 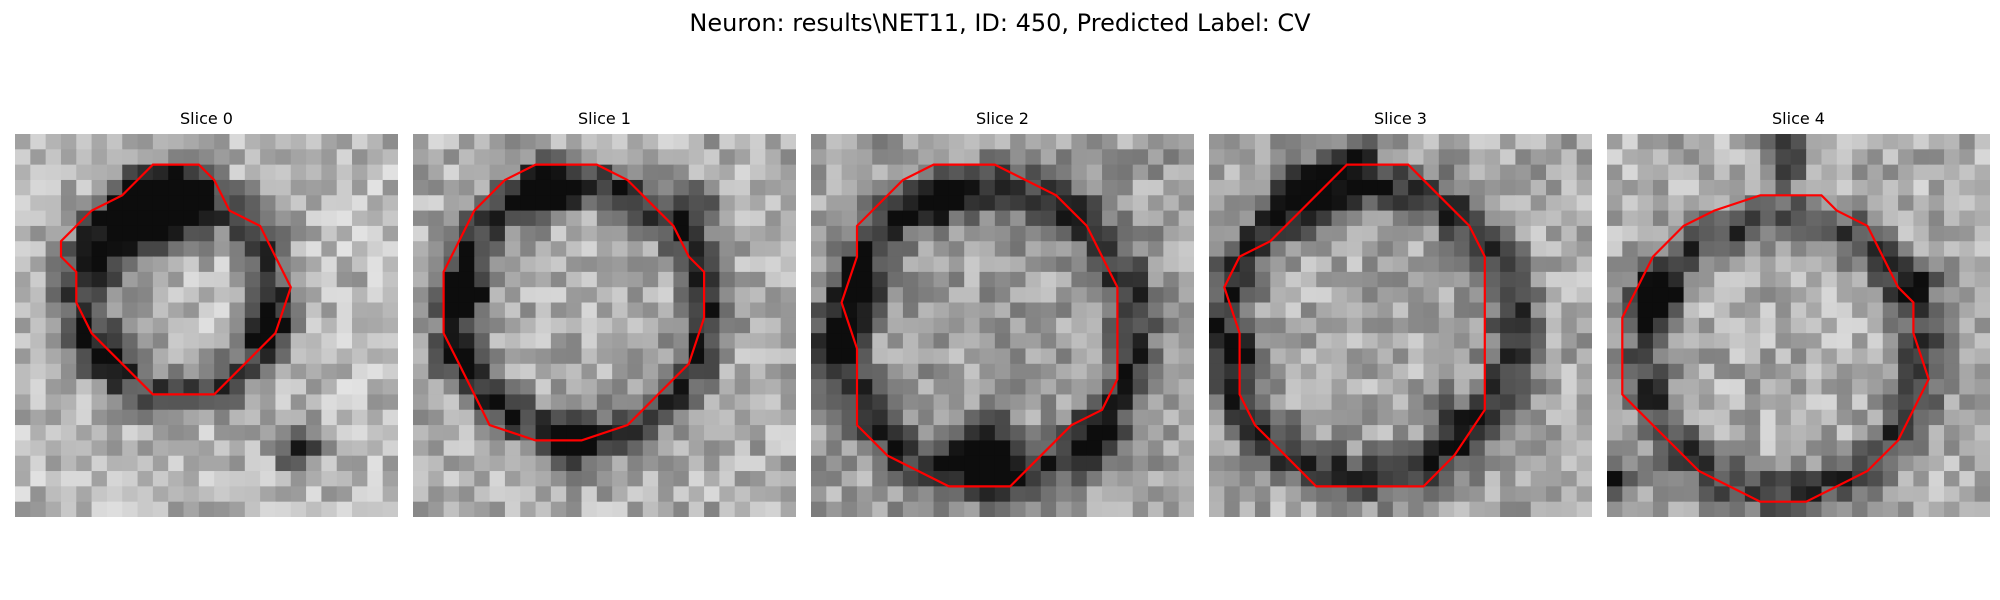 What do you see at coordinates (206, 118) in the screenshot?
I see `slice-title: Slice 0` at bounding box center [206, 118].